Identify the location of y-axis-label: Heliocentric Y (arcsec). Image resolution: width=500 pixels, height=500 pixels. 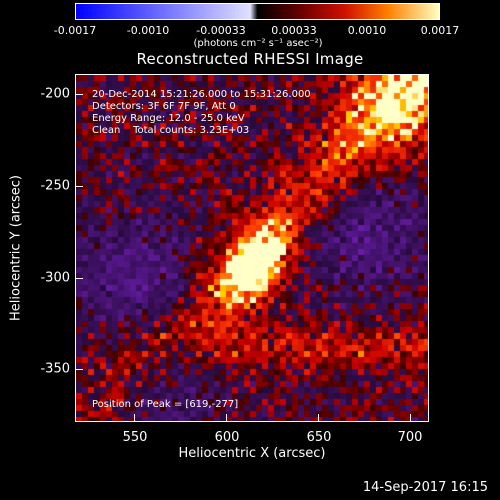
(16, 248).